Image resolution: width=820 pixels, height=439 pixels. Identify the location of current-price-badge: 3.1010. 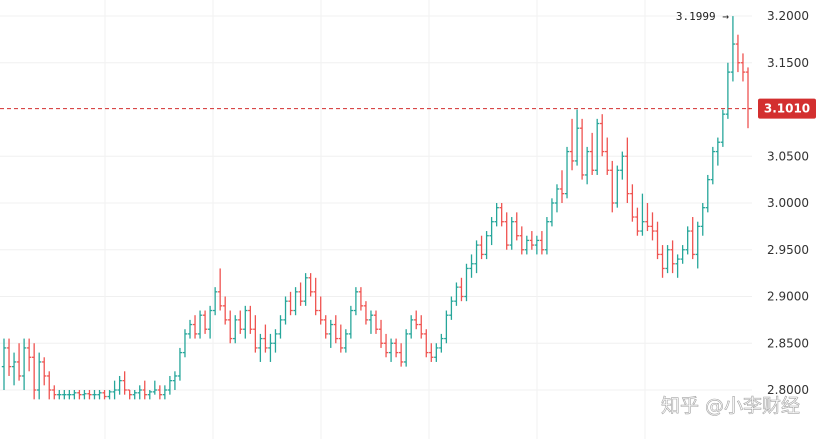
(787, 108).